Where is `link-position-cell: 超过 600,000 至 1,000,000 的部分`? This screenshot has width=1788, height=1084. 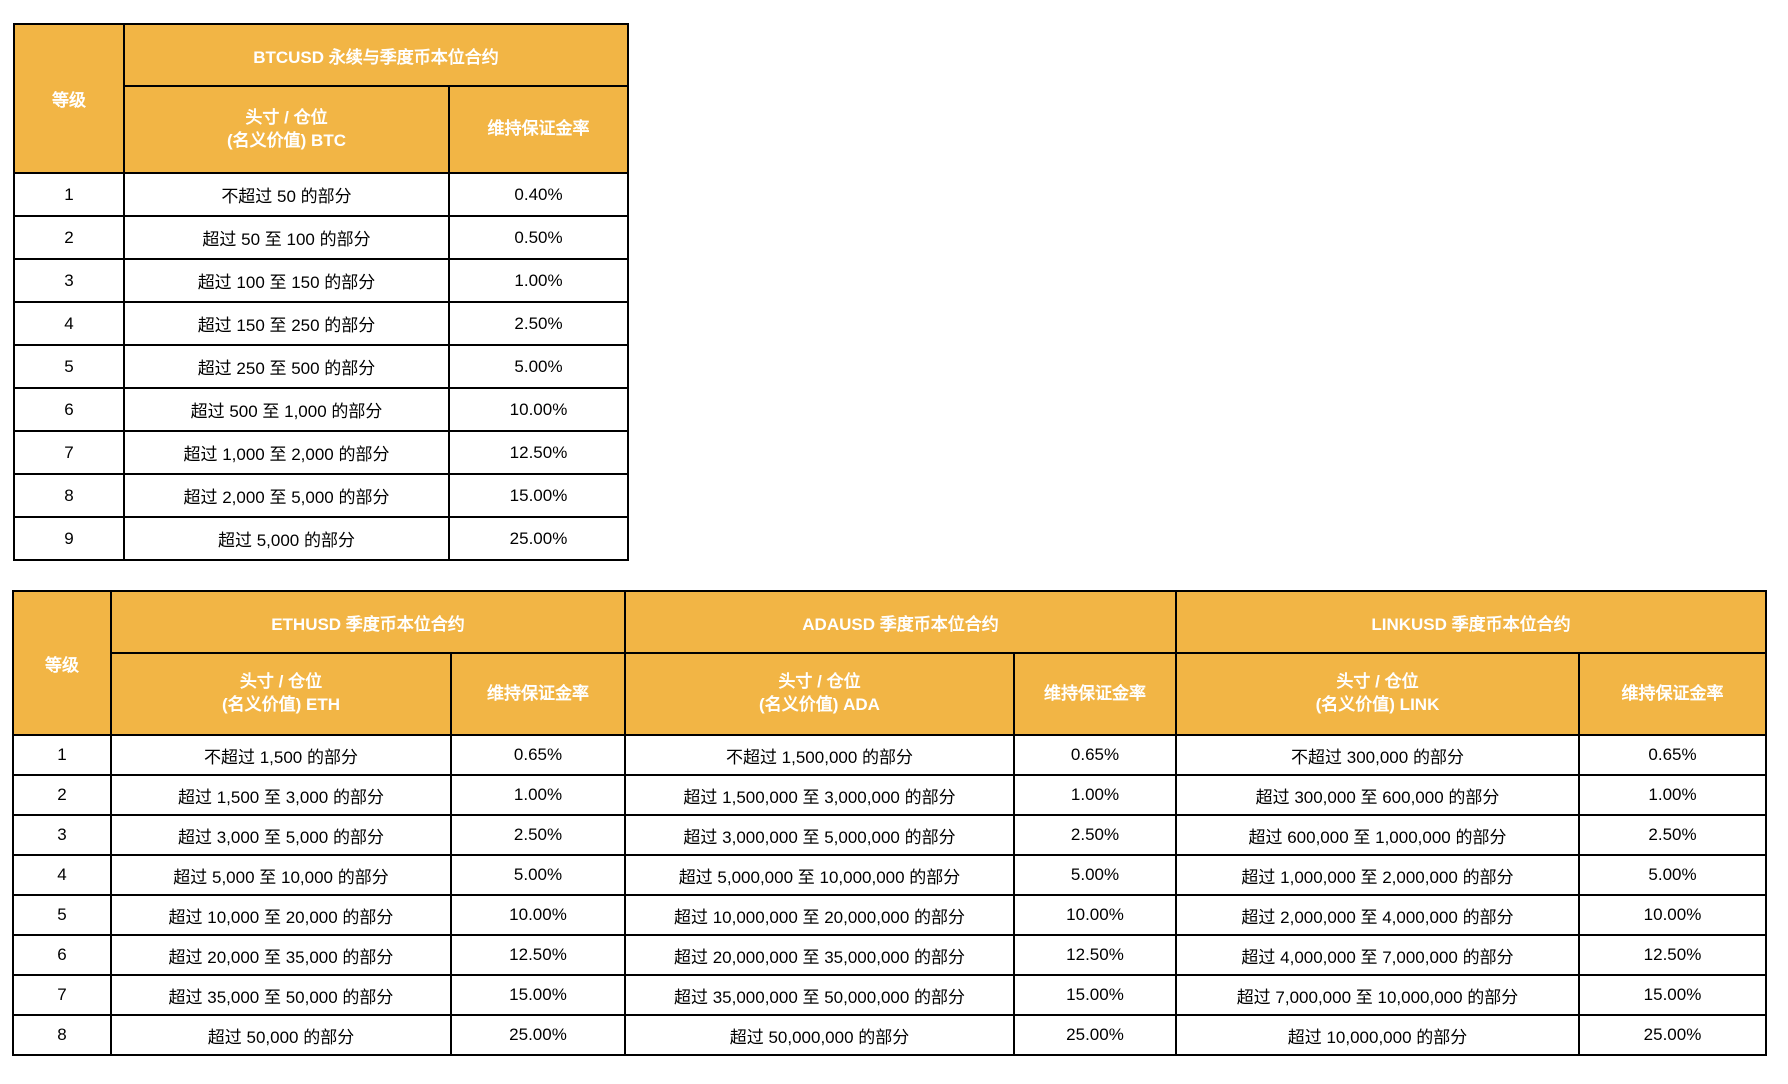
link-position-cell: 超过 600,000 至 1,000,000 的部分 is located at coordinates (1377, 835).